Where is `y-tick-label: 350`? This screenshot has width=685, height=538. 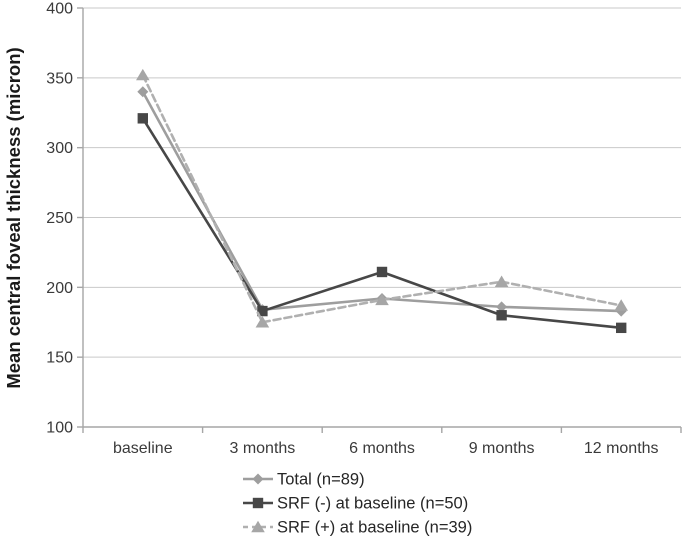 y-tick-label: 350 is located at coordinates (59, 78).